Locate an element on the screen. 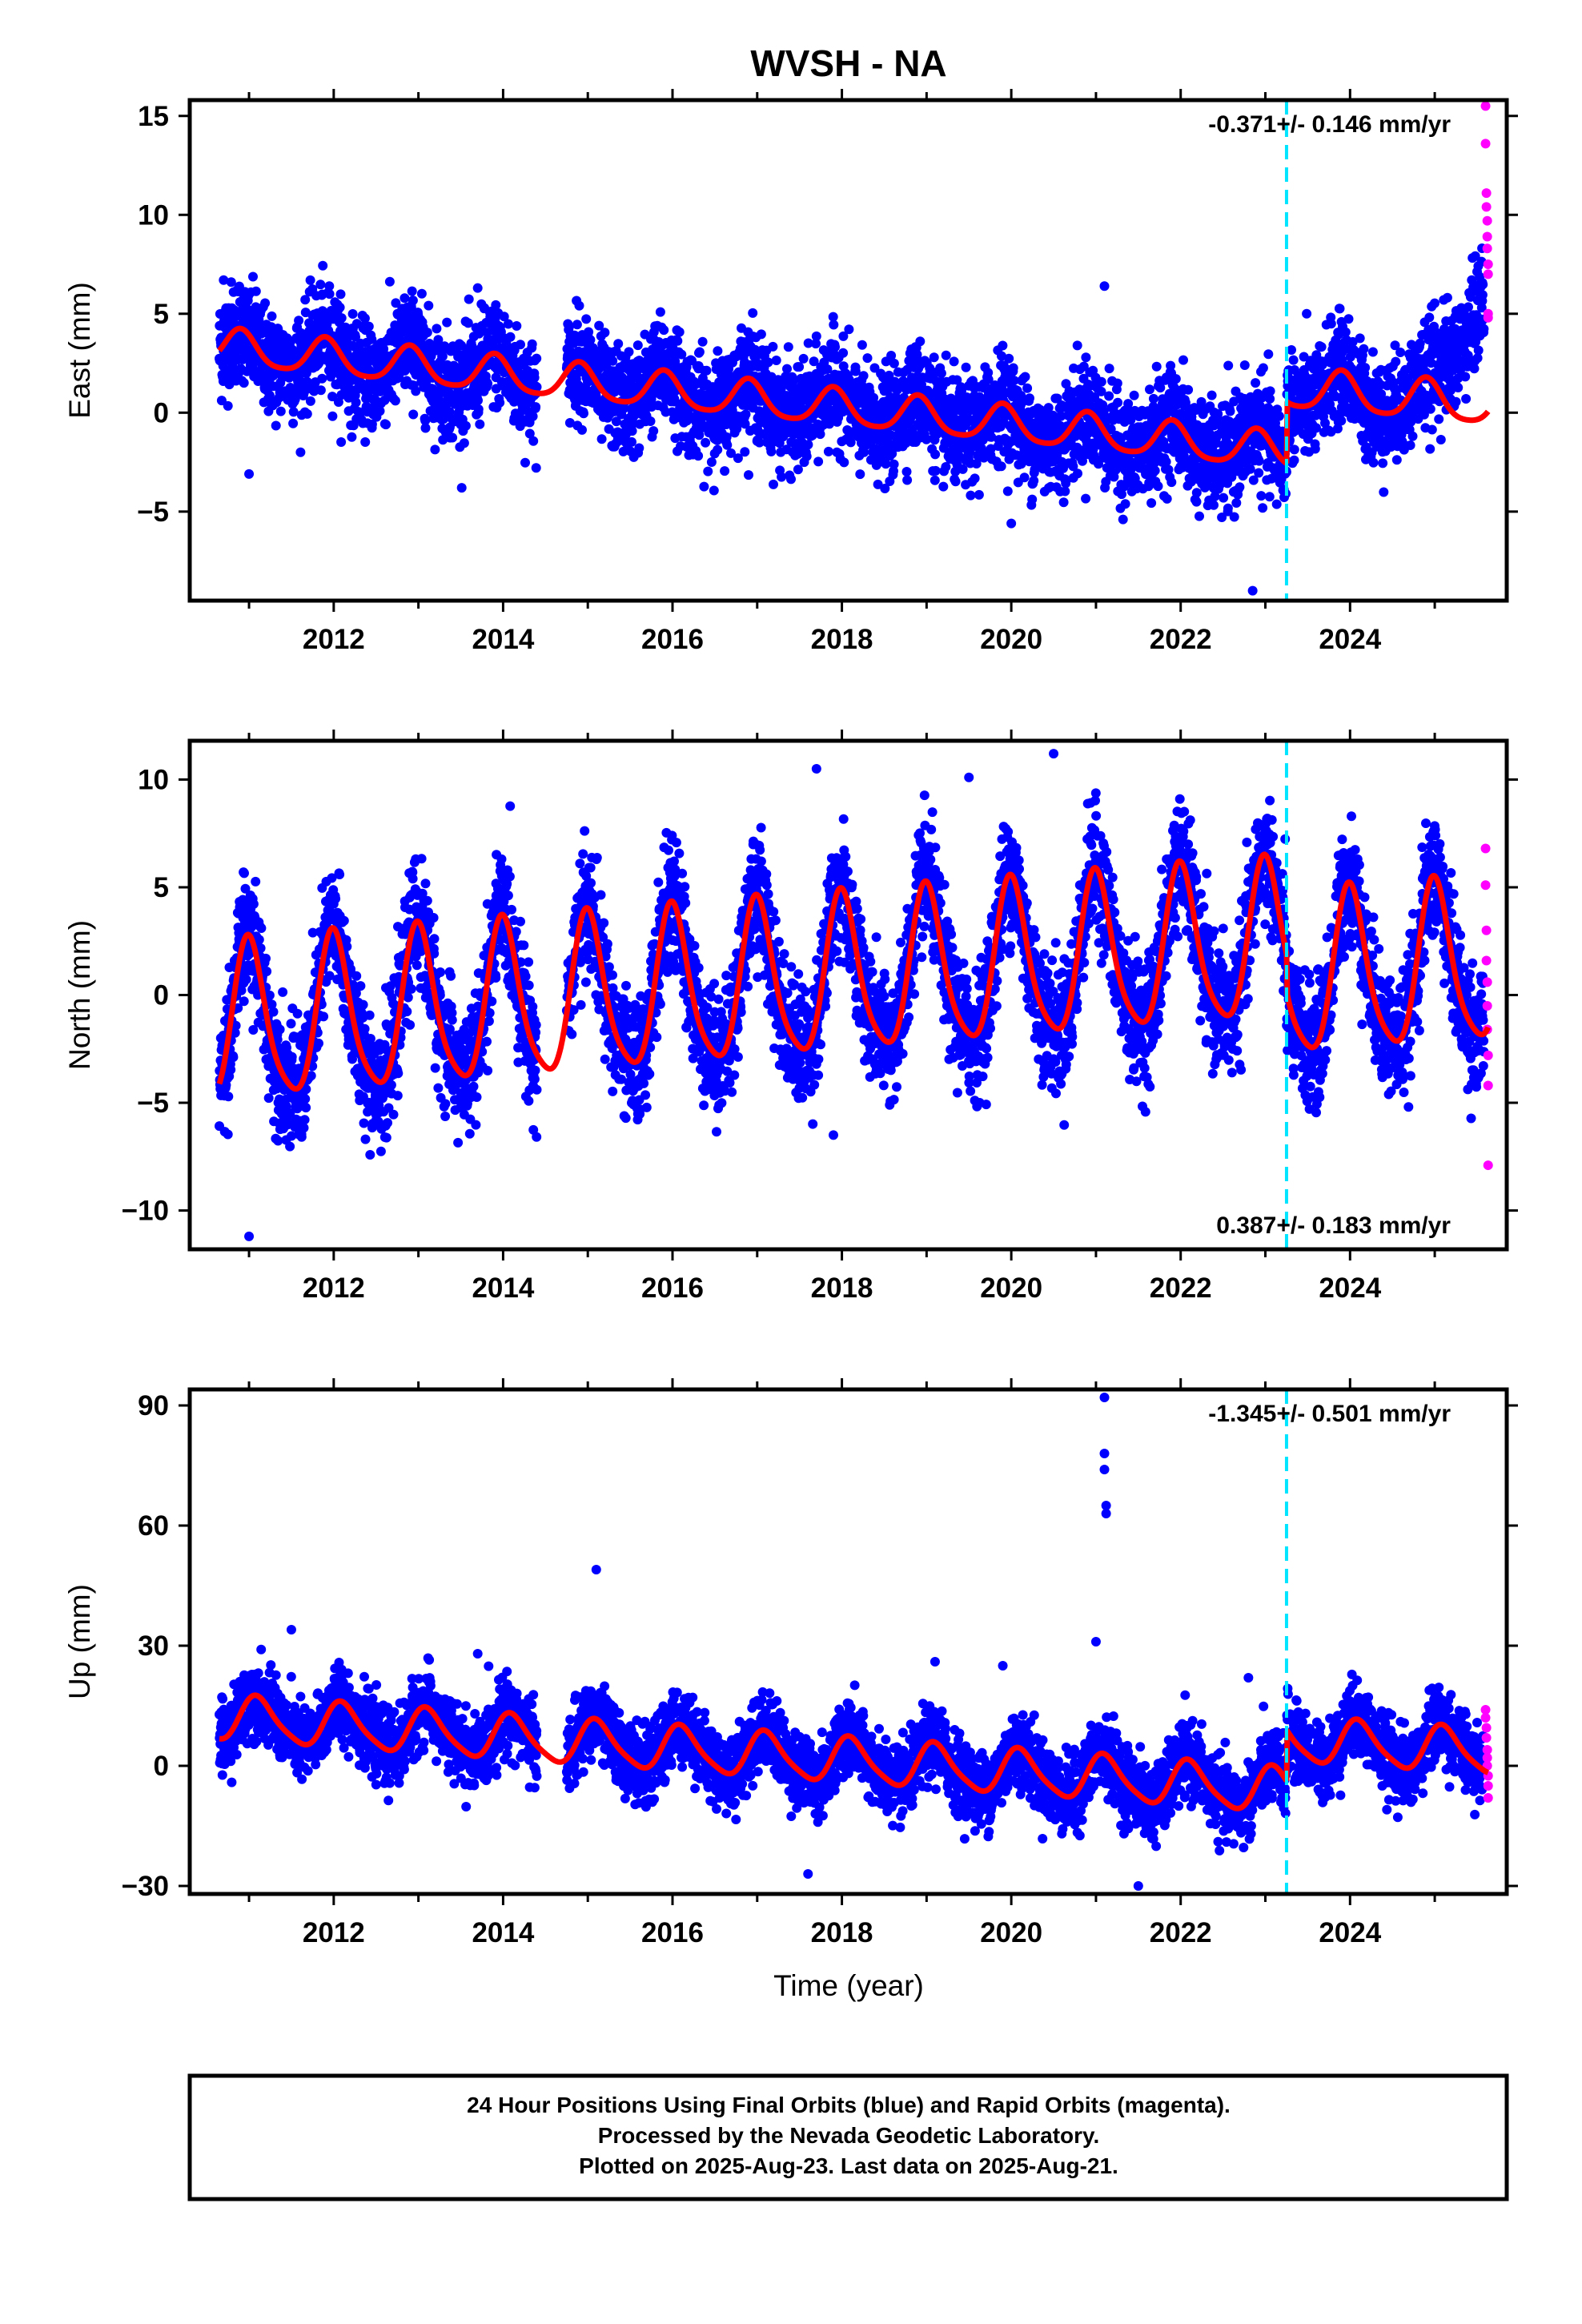 The height and width of the screenshot is (2324, 1582). east-final-points is located at coordinates (852, 419).